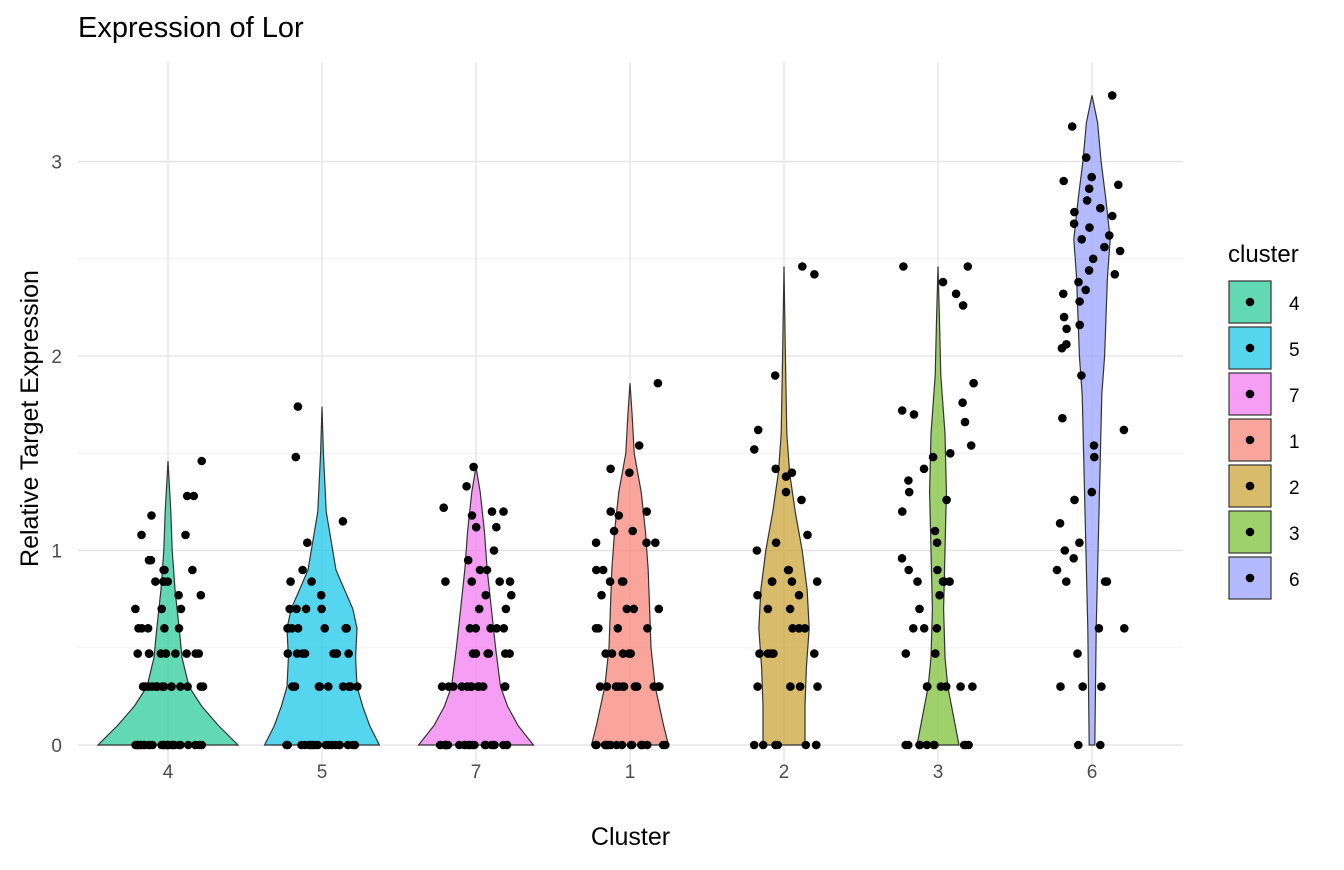 The height and width of the screenshot is (870, 1344). I want to click on legend-label: 4, so click(1294, 304).